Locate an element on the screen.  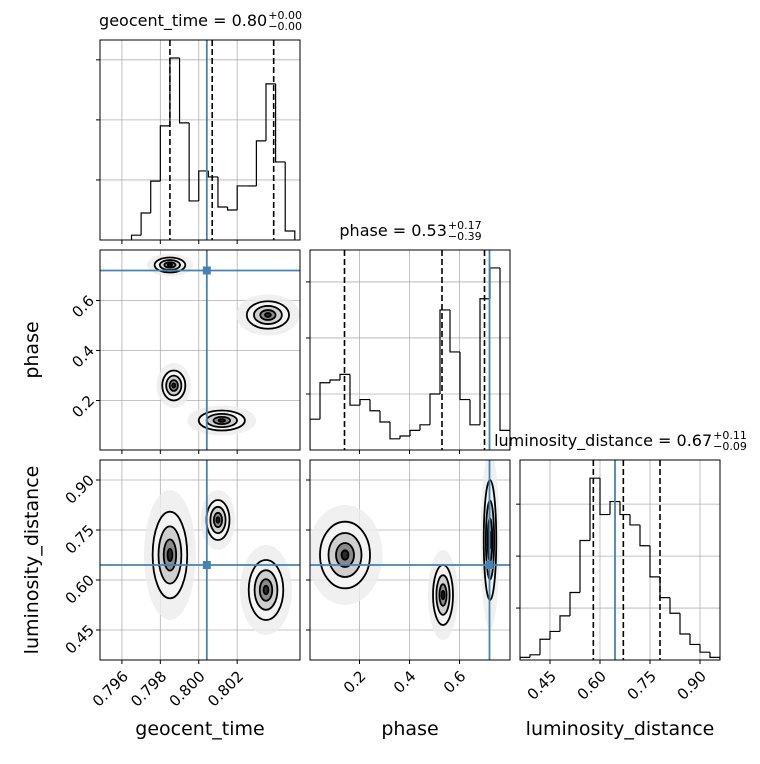
x-tick-label: 0.6 is located at coordinates (455, 682).